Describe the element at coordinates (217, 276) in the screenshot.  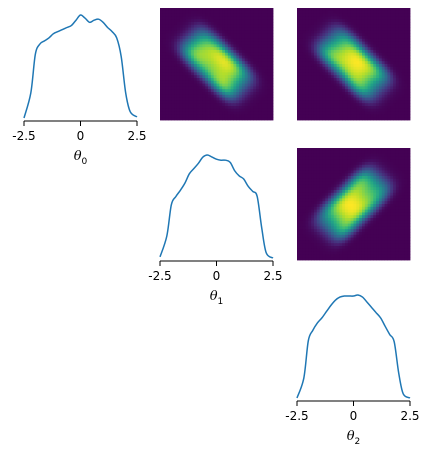
I see `x-tick-label: 0` at that location.